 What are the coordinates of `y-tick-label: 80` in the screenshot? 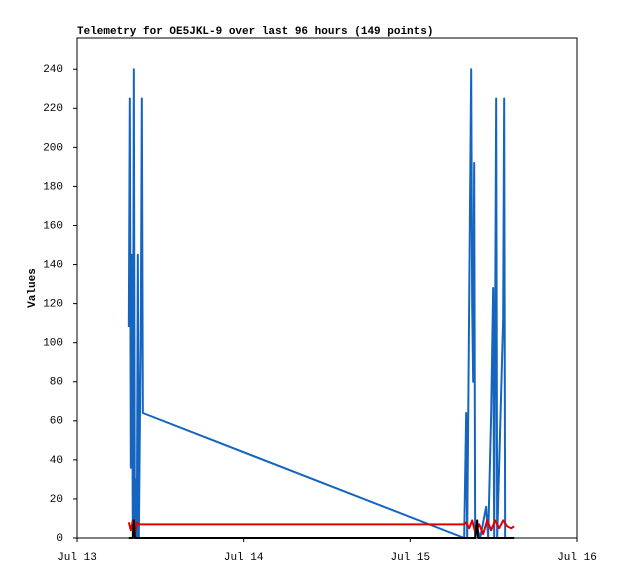 It's located at (56, 383).